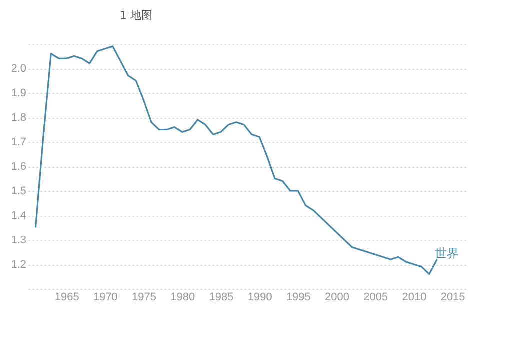 The height and width of the screenshot is (340, 510). What do you see at coordinates (298, 298) in the screenshot?
I see `x-tick-label: 1995` at bounding box center [298, 298].